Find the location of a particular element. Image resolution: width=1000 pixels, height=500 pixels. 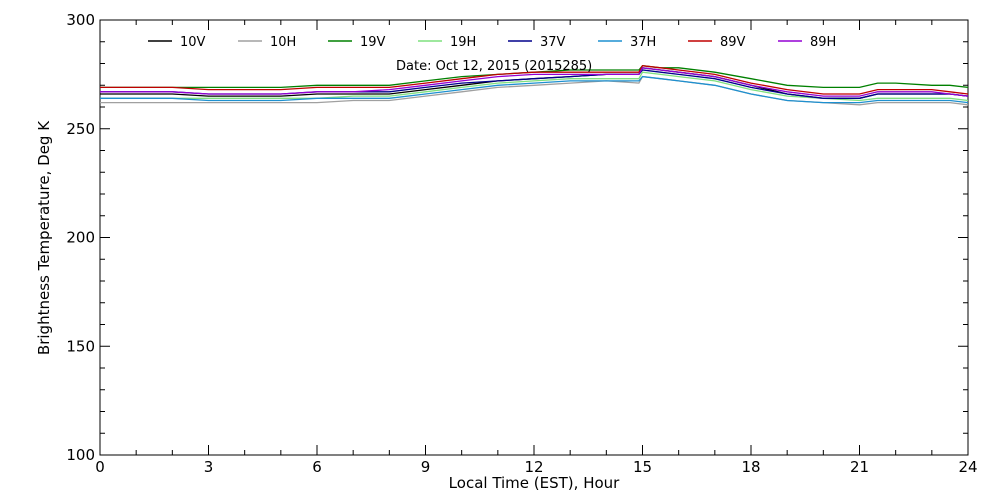

legend-label-10h: 10H is located at coordinates (283, 42).